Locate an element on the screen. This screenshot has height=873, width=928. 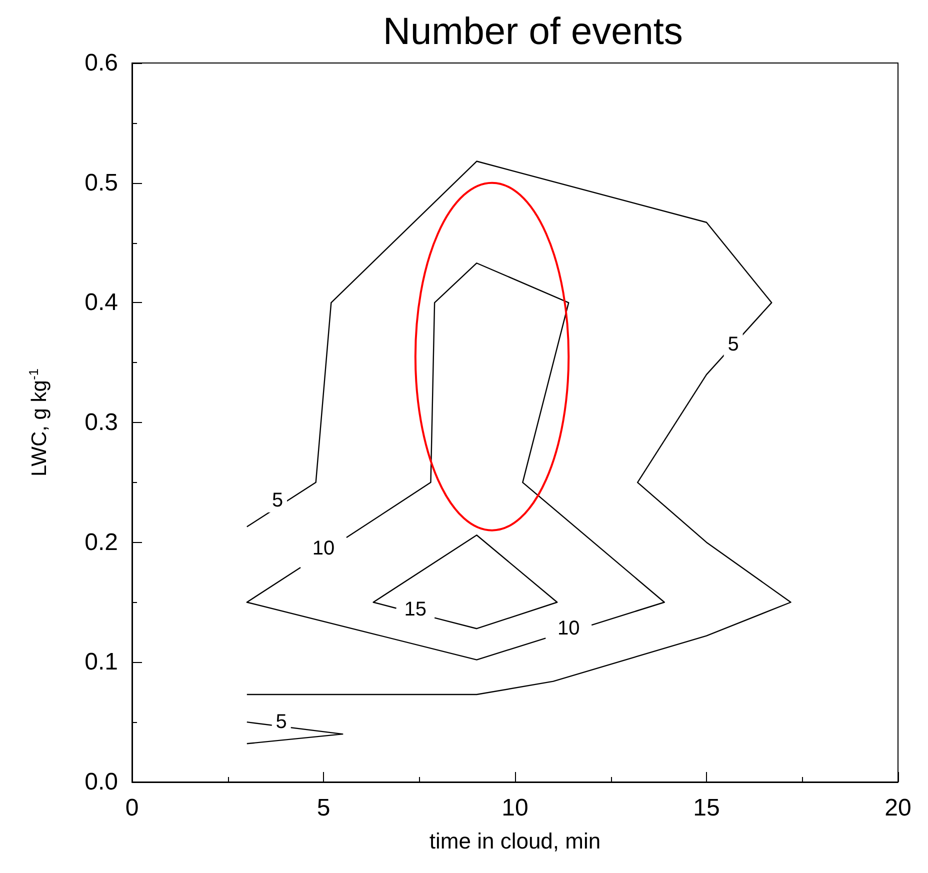
y-tick-label: 0.4 is located at coordinates (101, 302).